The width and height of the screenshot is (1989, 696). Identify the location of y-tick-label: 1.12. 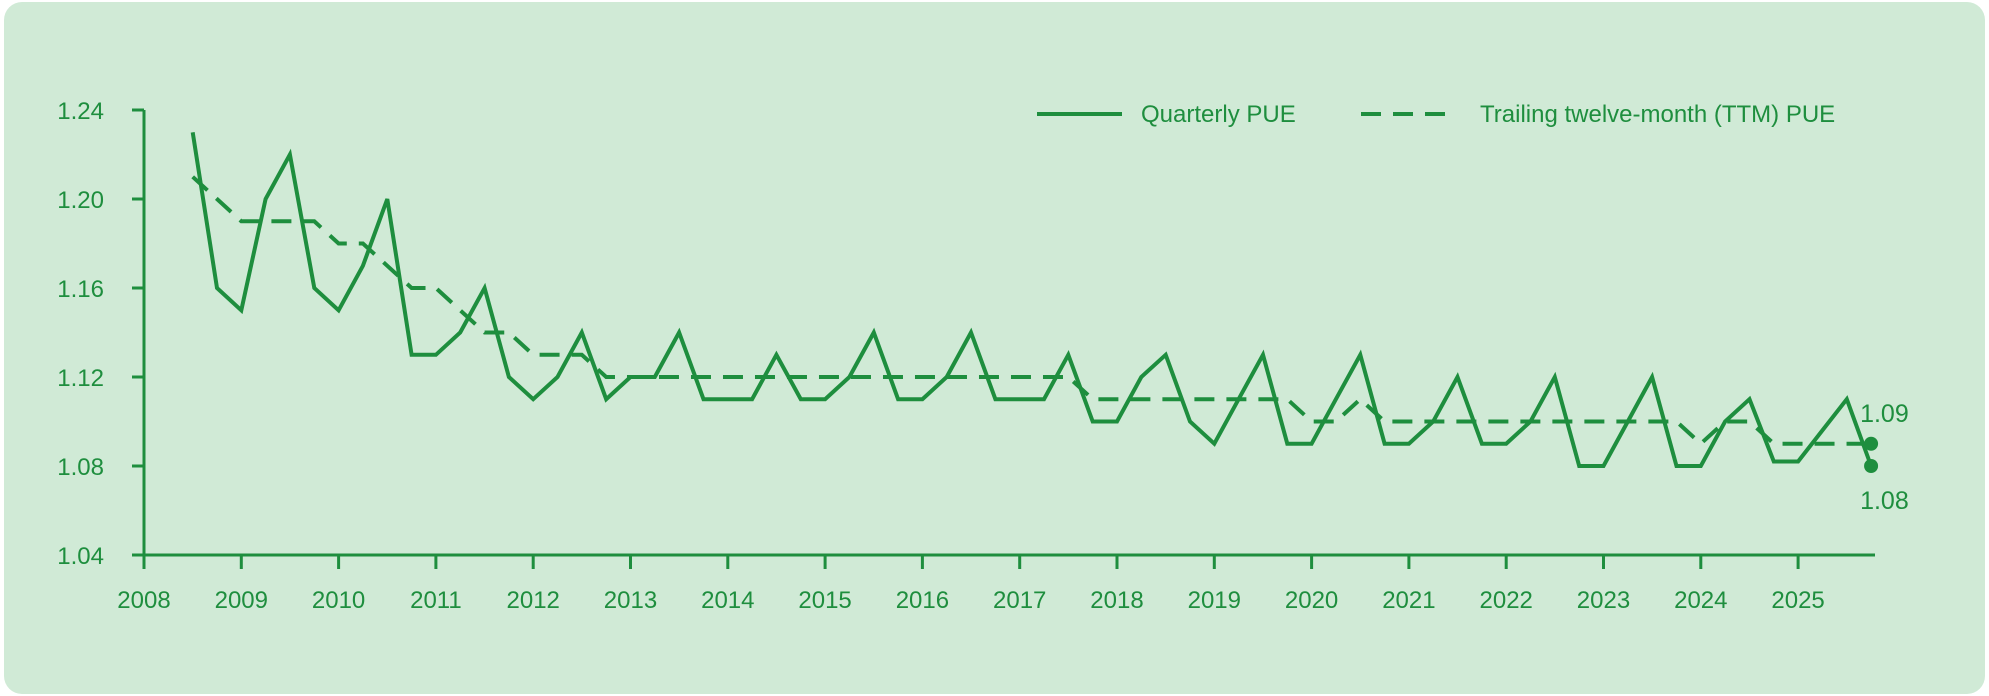
(80, 378).